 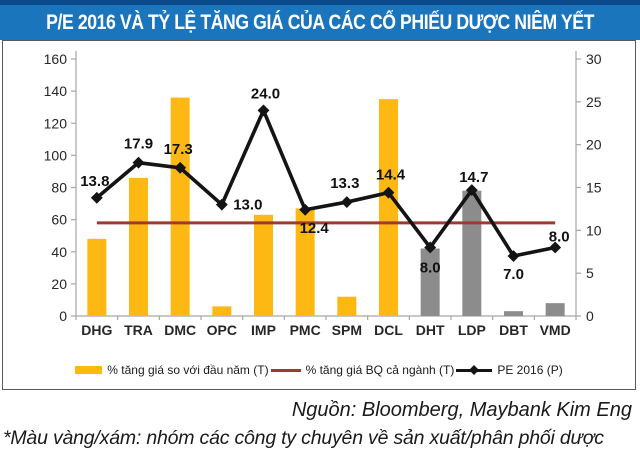 I want to click on right-tick-label: 0, so click(x=590, y=316).